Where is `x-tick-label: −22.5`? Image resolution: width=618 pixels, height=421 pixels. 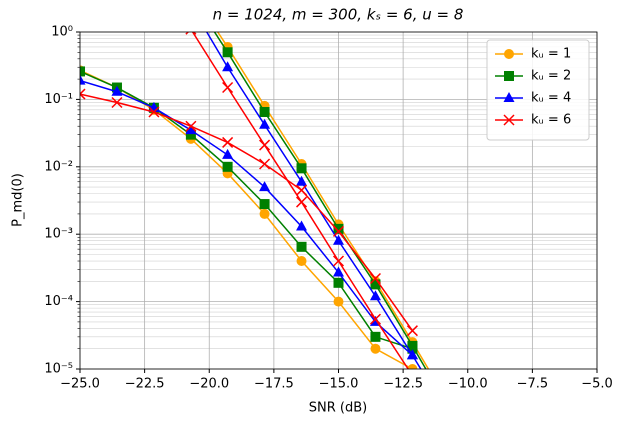 x-tick-label: −22.5 is located at coordinates (145, 384).